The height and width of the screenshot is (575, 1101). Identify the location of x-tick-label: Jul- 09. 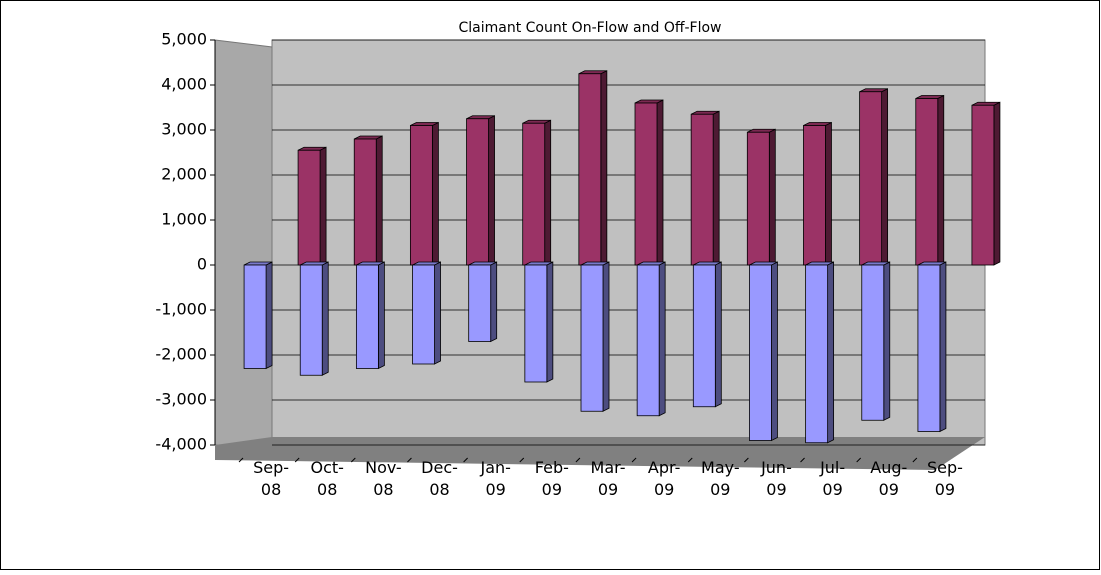
(832, 478).